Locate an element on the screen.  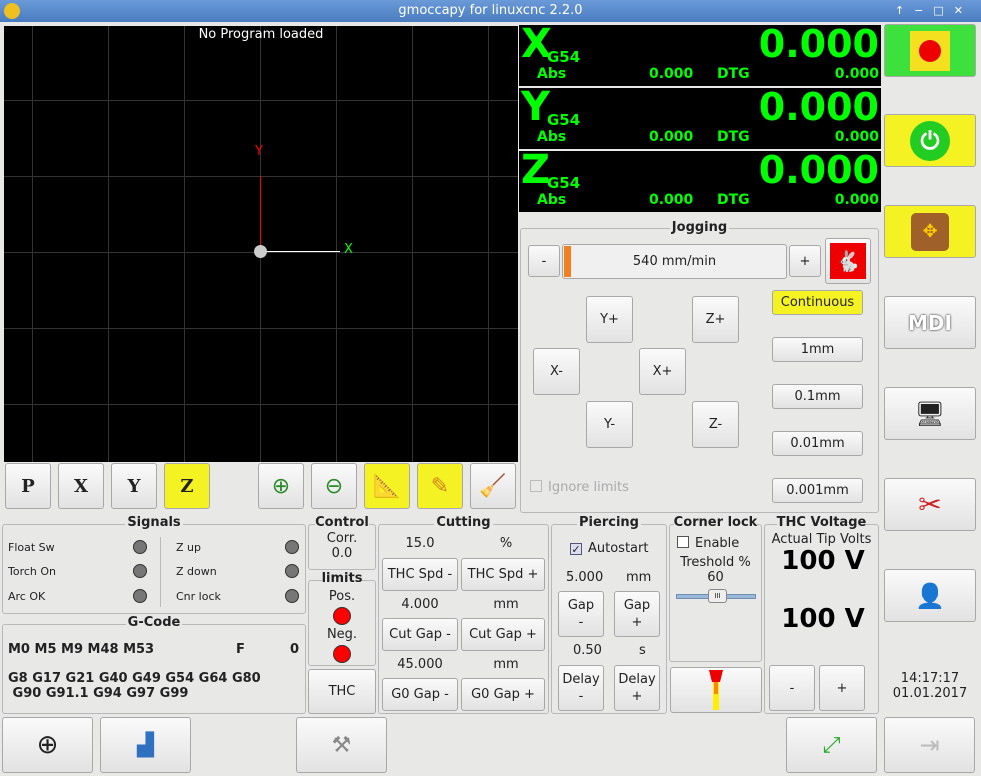
zoom-out-button: ⊖ is located at coordinates (334, 486).